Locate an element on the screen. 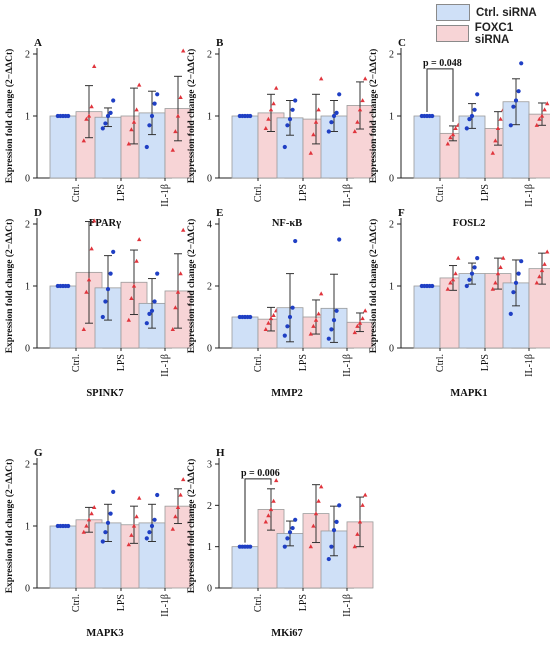  y-axis-label: Expression fold change (2−ΔΔCt) is located at coordinates (9, 526).